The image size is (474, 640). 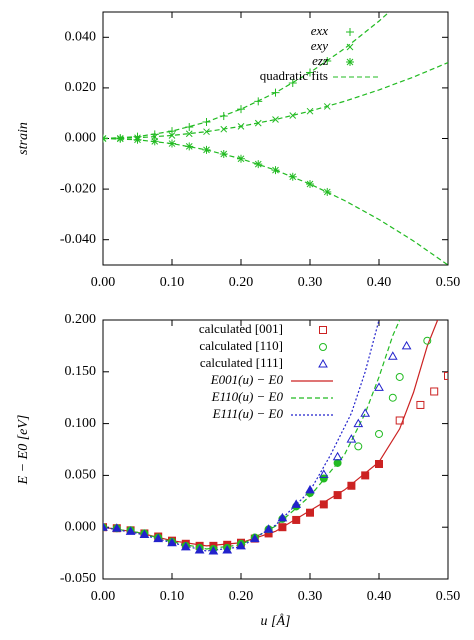 I want to click on y-tick-label: -0.050, so click(x=78, y=578).